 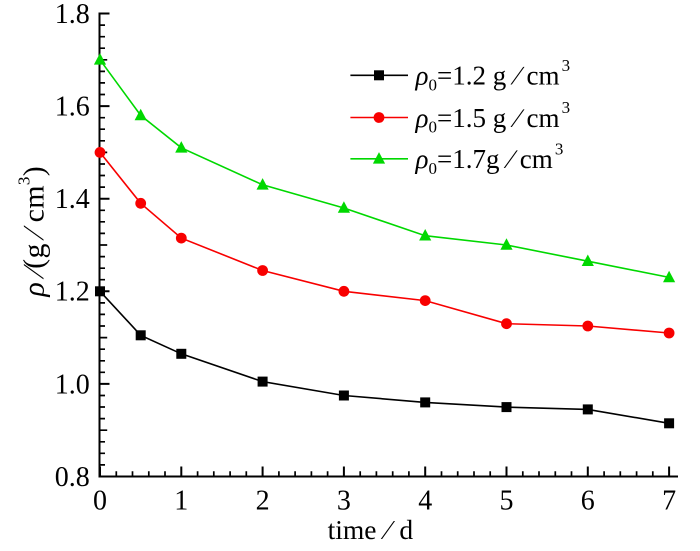 What do you see at coordinates (72, 384) in the screenshot?
I see `svg-text: 1.0` at bounding box center [72, 384].